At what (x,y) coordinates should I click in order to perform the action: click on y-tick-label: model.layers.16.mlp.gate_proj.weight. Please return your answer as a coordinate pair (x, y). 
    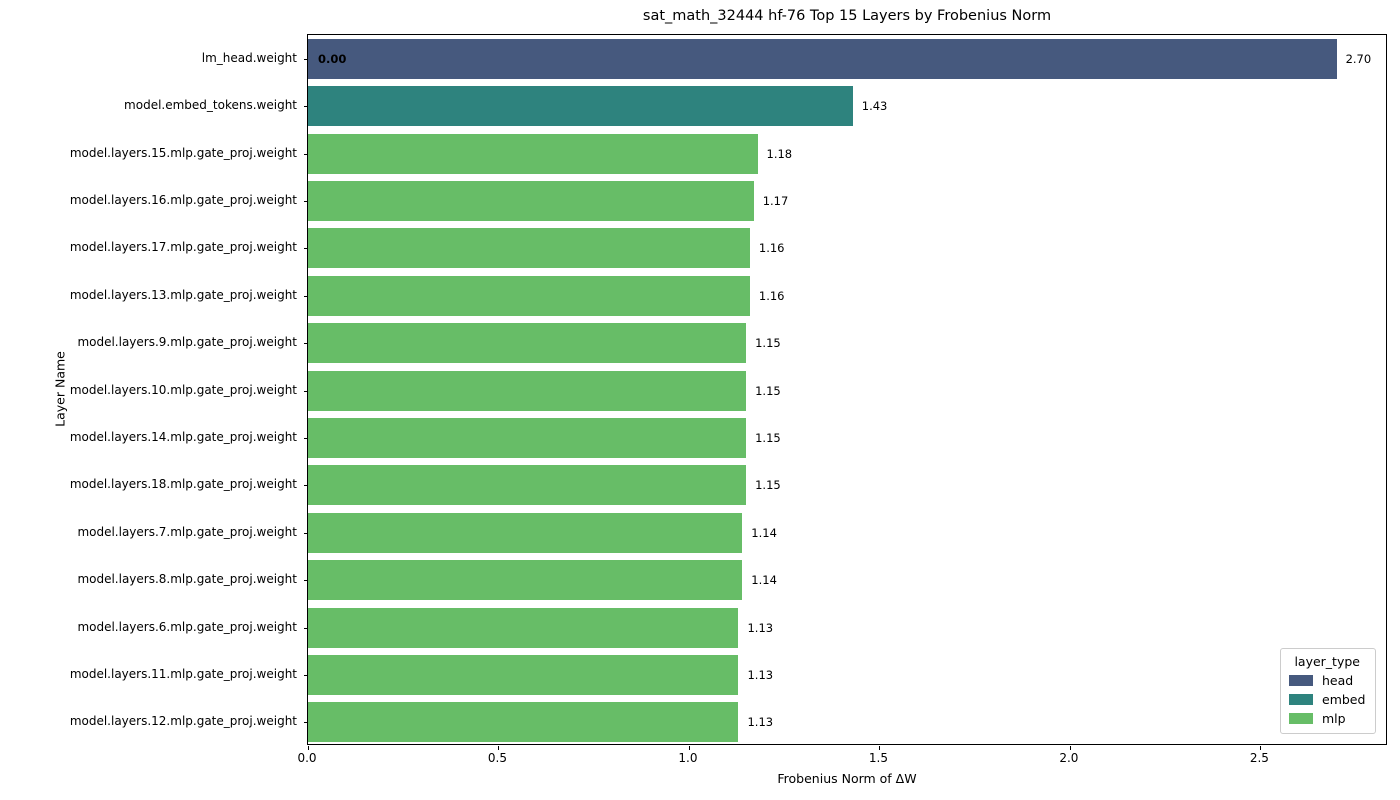
    Looking at the image, I should click on (183, 199).